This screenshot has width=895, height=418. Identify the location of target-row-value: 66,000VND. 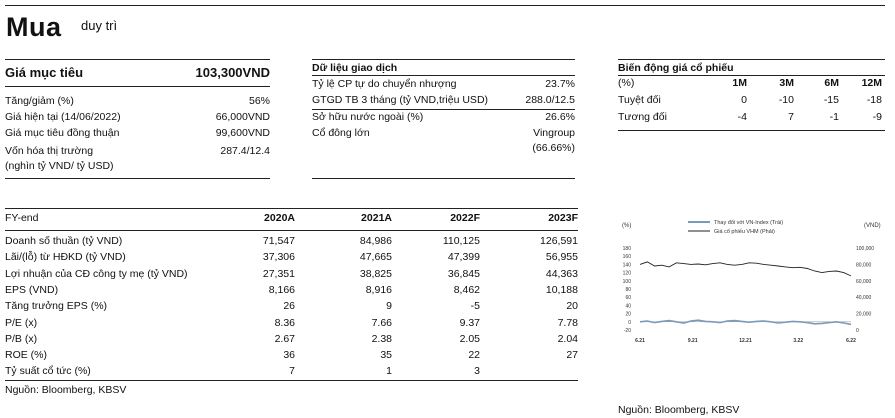
(242, 117).